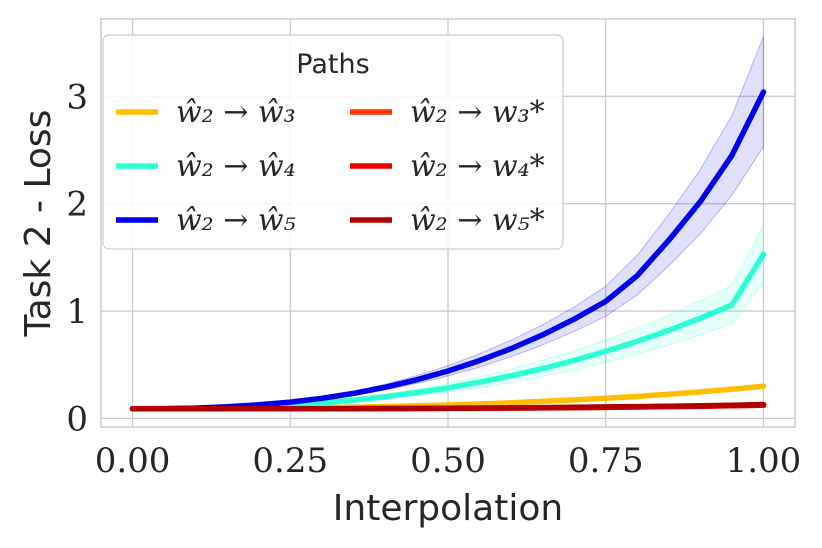 This screenshot has height=548, width=822. Describe the element at coordinates (606, 461) in the screenshot. I see `x-tick-label: 0.75` at that location.